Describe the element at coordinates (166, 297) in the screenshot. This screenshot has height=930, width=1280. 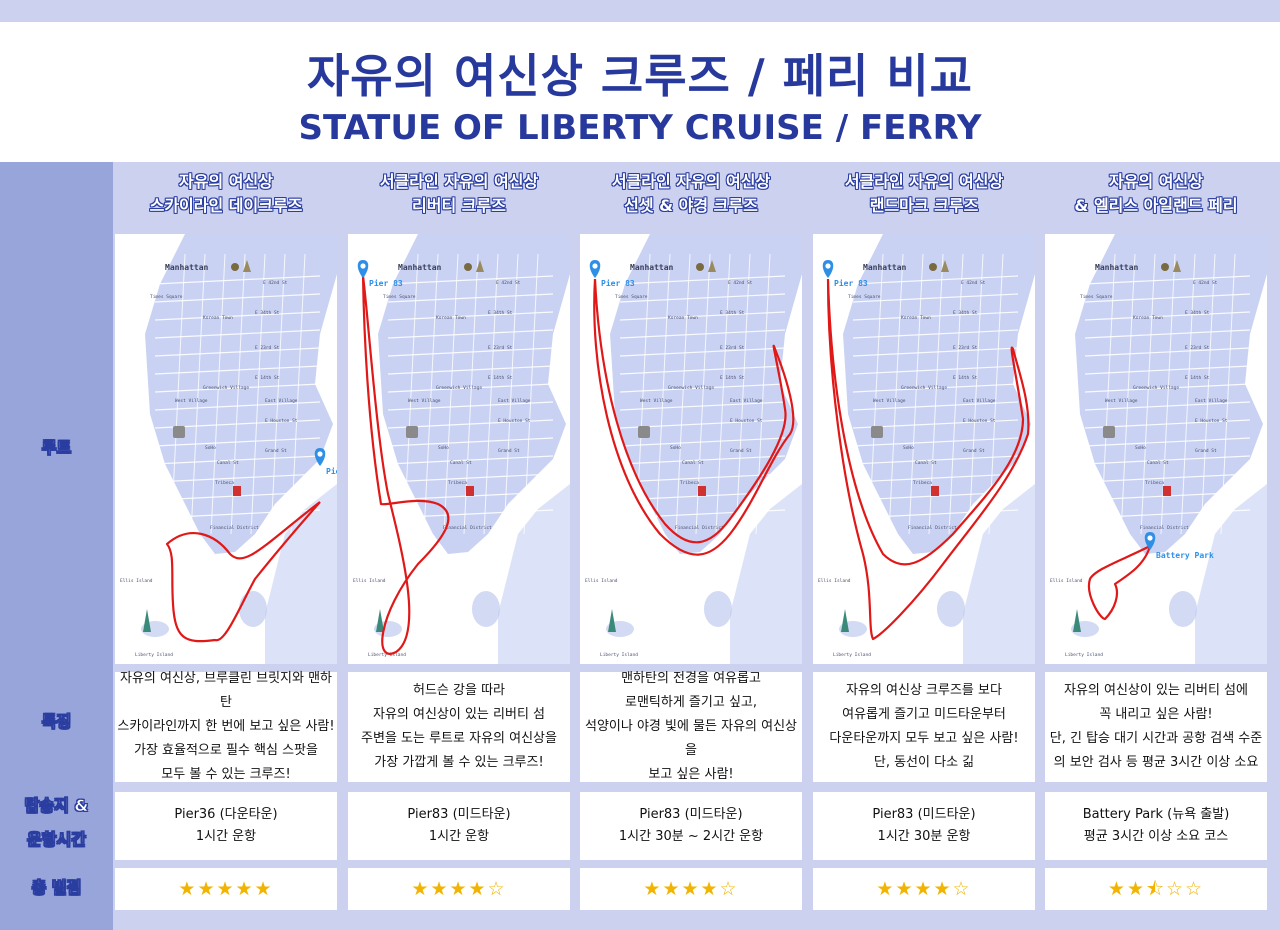
I see `map-label-times-square: Times Square` at that location.